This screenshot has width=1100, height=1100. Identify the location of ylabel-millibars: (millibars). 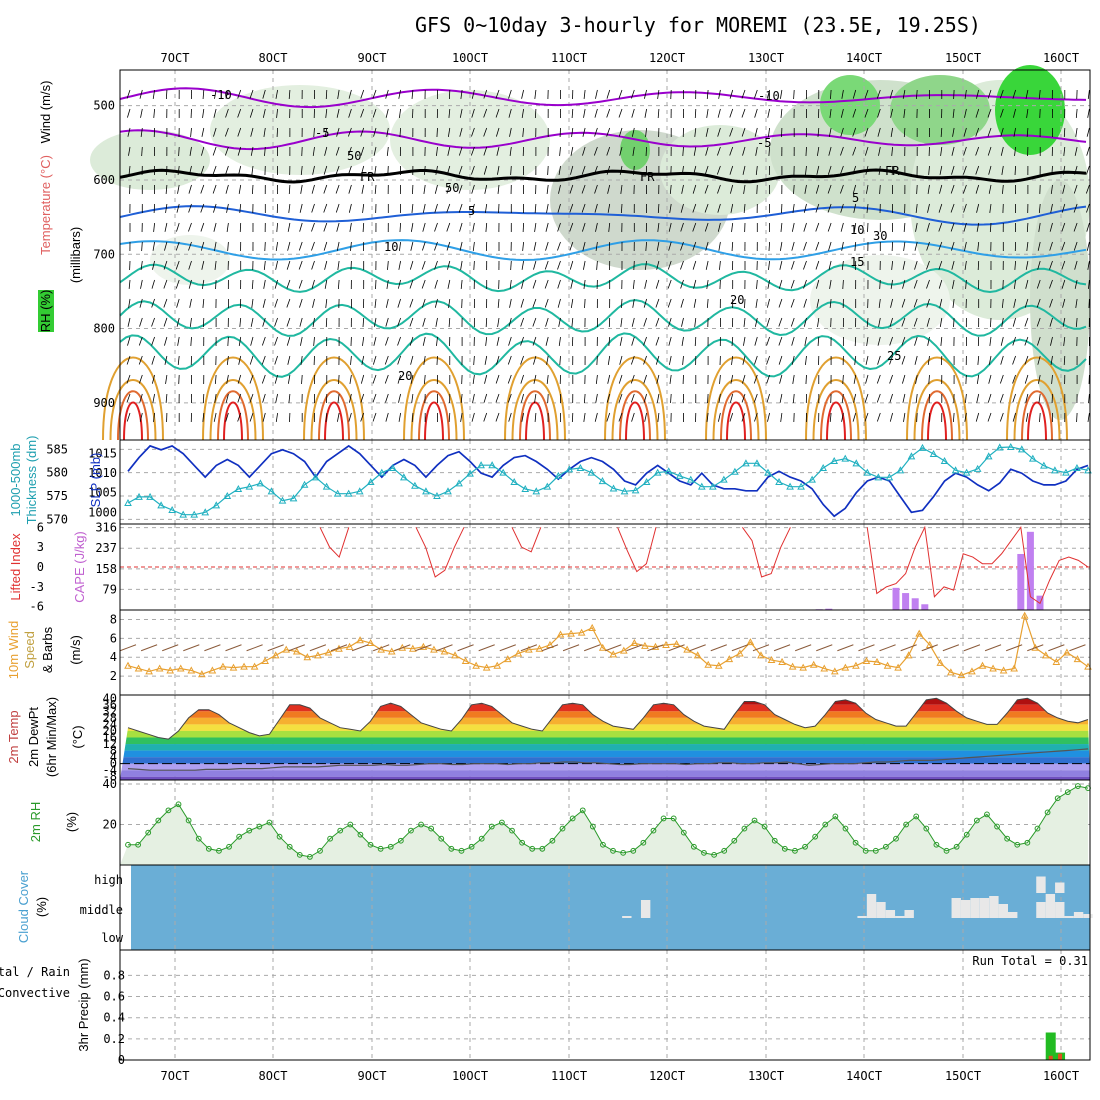
(75, 255).